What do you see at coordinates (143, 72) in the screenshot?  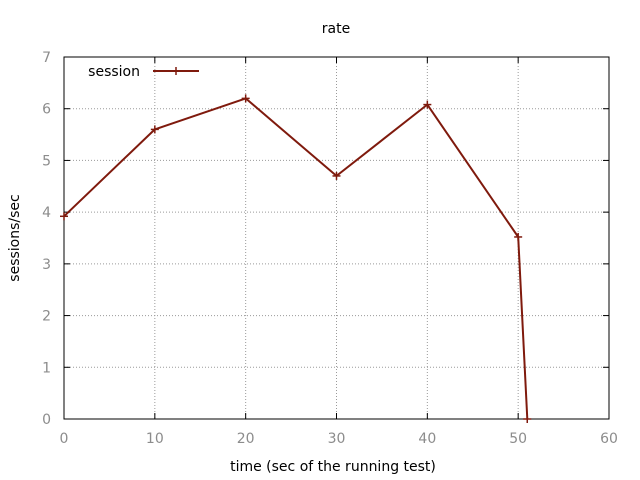 I see `legend: session` at bounding box center [143, 72].